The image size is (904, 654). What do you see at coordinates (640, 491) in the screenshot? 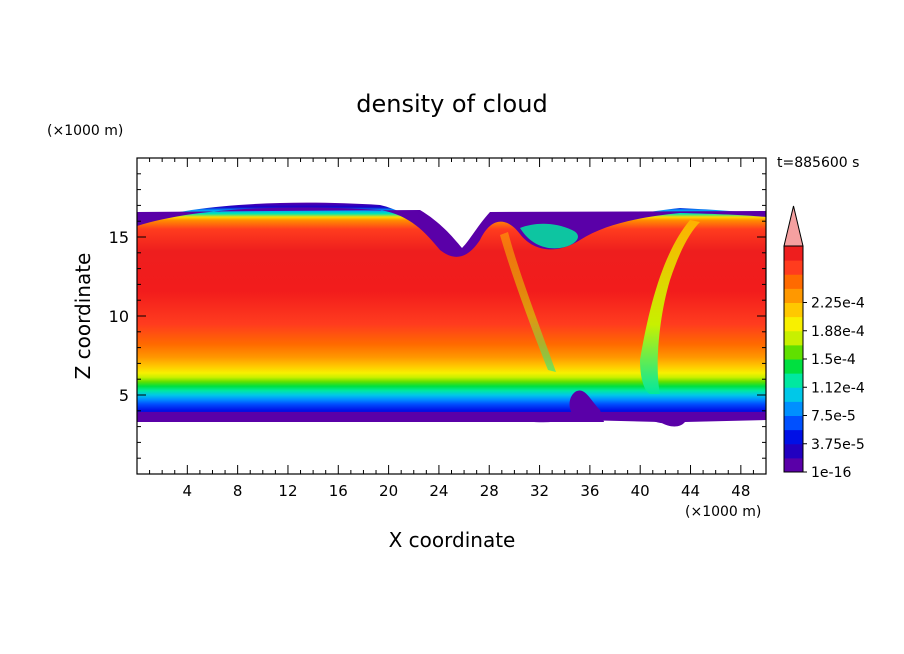
I see `x-tick-label: 40` at bounding box center [640, 491].